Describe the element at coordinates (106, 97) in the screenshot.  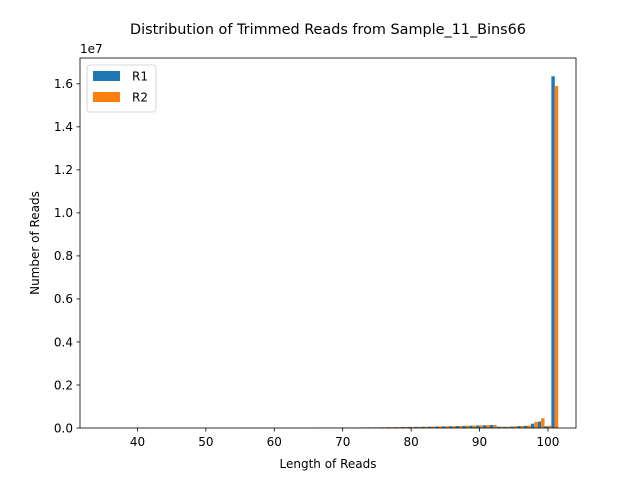
I see `legend-swatch-r2` at that location.